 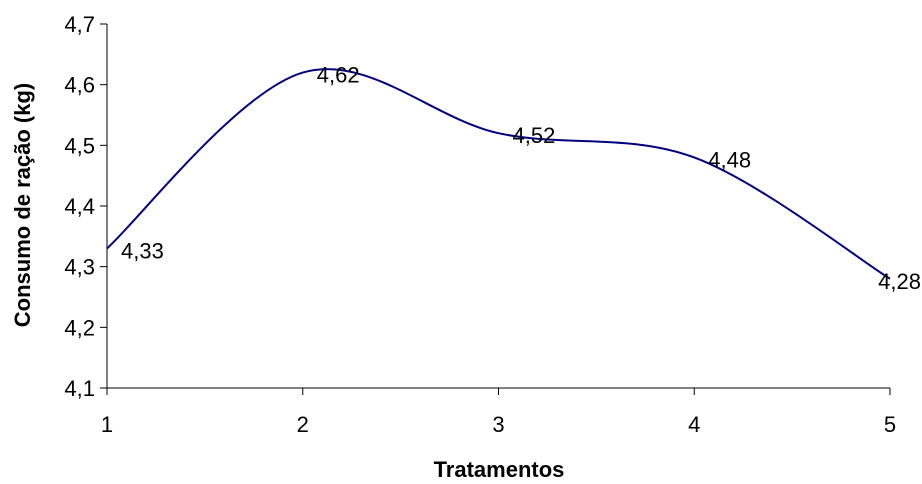 I want to click on data-label: 4,52, so click(x=534, y=135).